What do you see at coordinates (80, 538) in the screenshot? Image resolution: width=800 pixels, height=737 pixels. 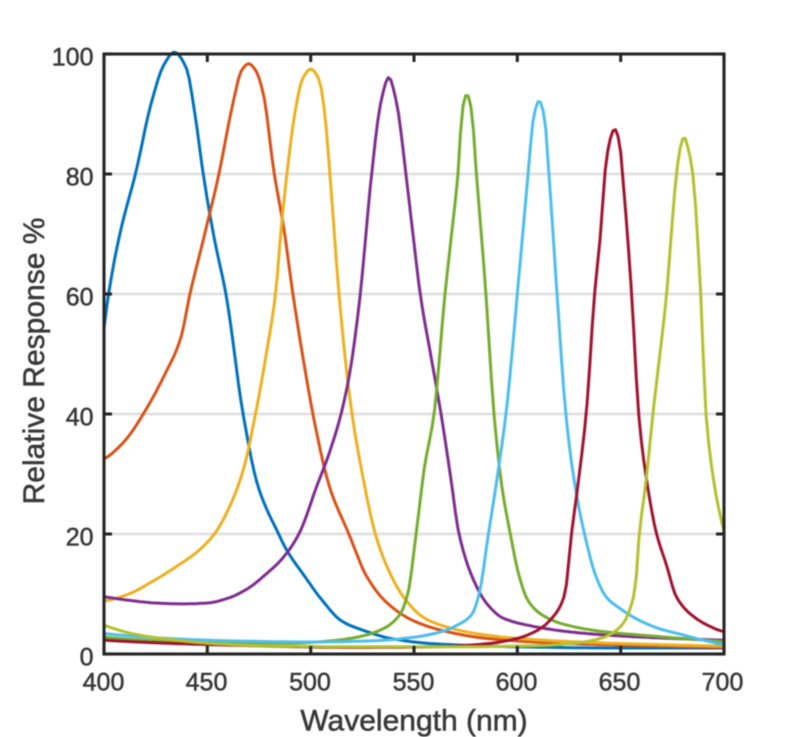 I see `svg-text: 20` at bounding box center [80, 538].